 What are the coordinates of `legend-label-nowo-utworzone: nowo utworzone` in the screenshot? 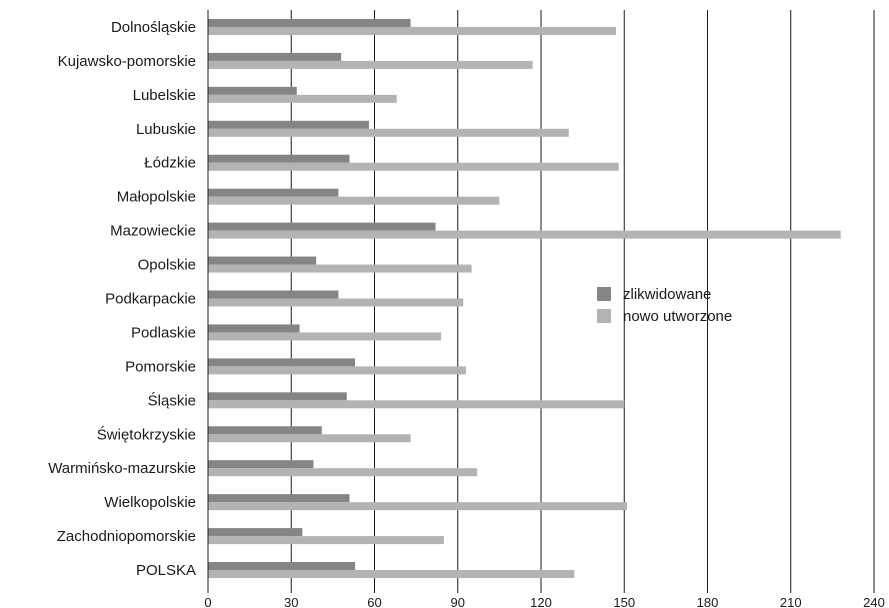 It's located at (677, 316).